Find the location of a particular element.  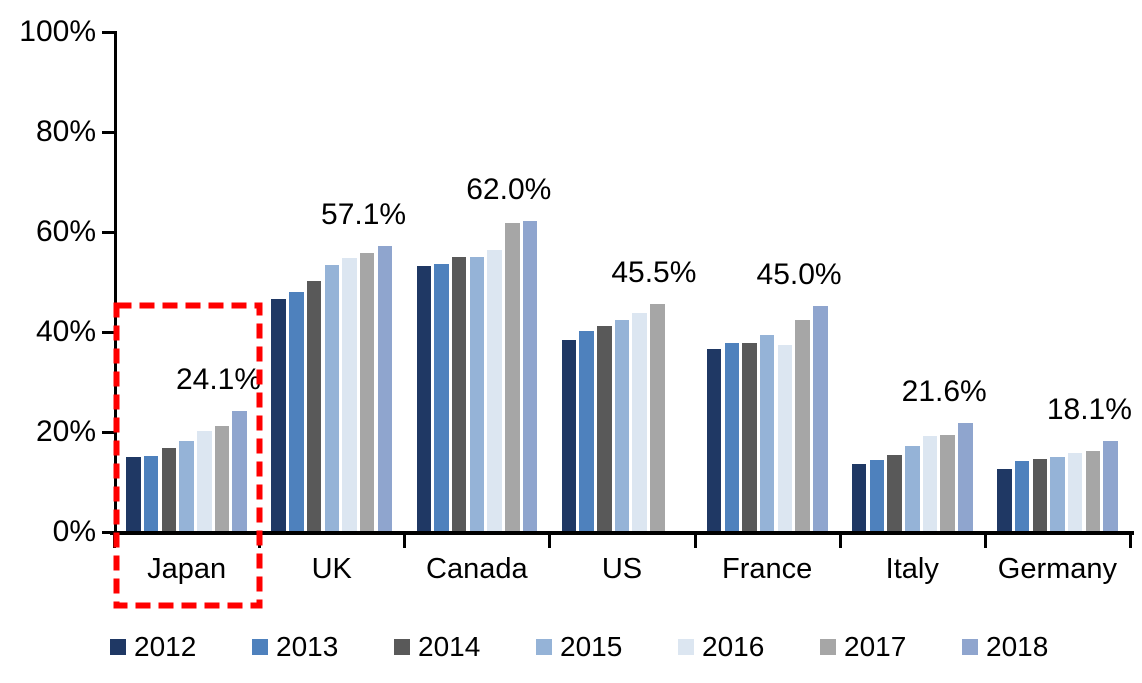

y-axis-tick-label: 80% is located at coordinates (65, 131).